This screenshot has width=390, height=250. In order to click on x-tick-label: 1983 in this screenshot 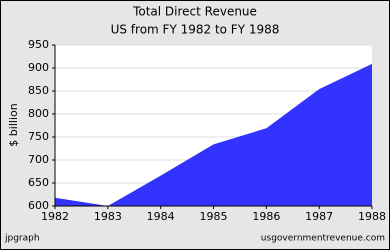, I will do `click(108, 216)`.